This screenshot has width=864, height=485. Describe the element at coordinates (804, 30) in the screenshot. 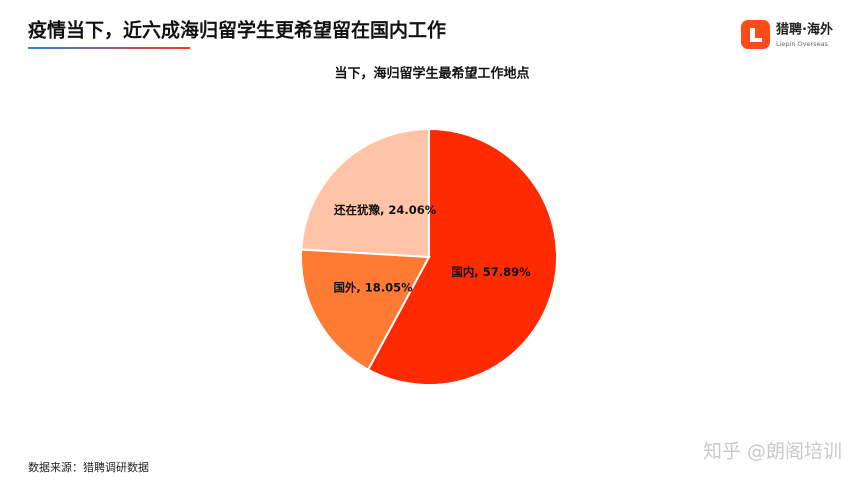

I see `logo-name: 猎聘·海外` at that location.